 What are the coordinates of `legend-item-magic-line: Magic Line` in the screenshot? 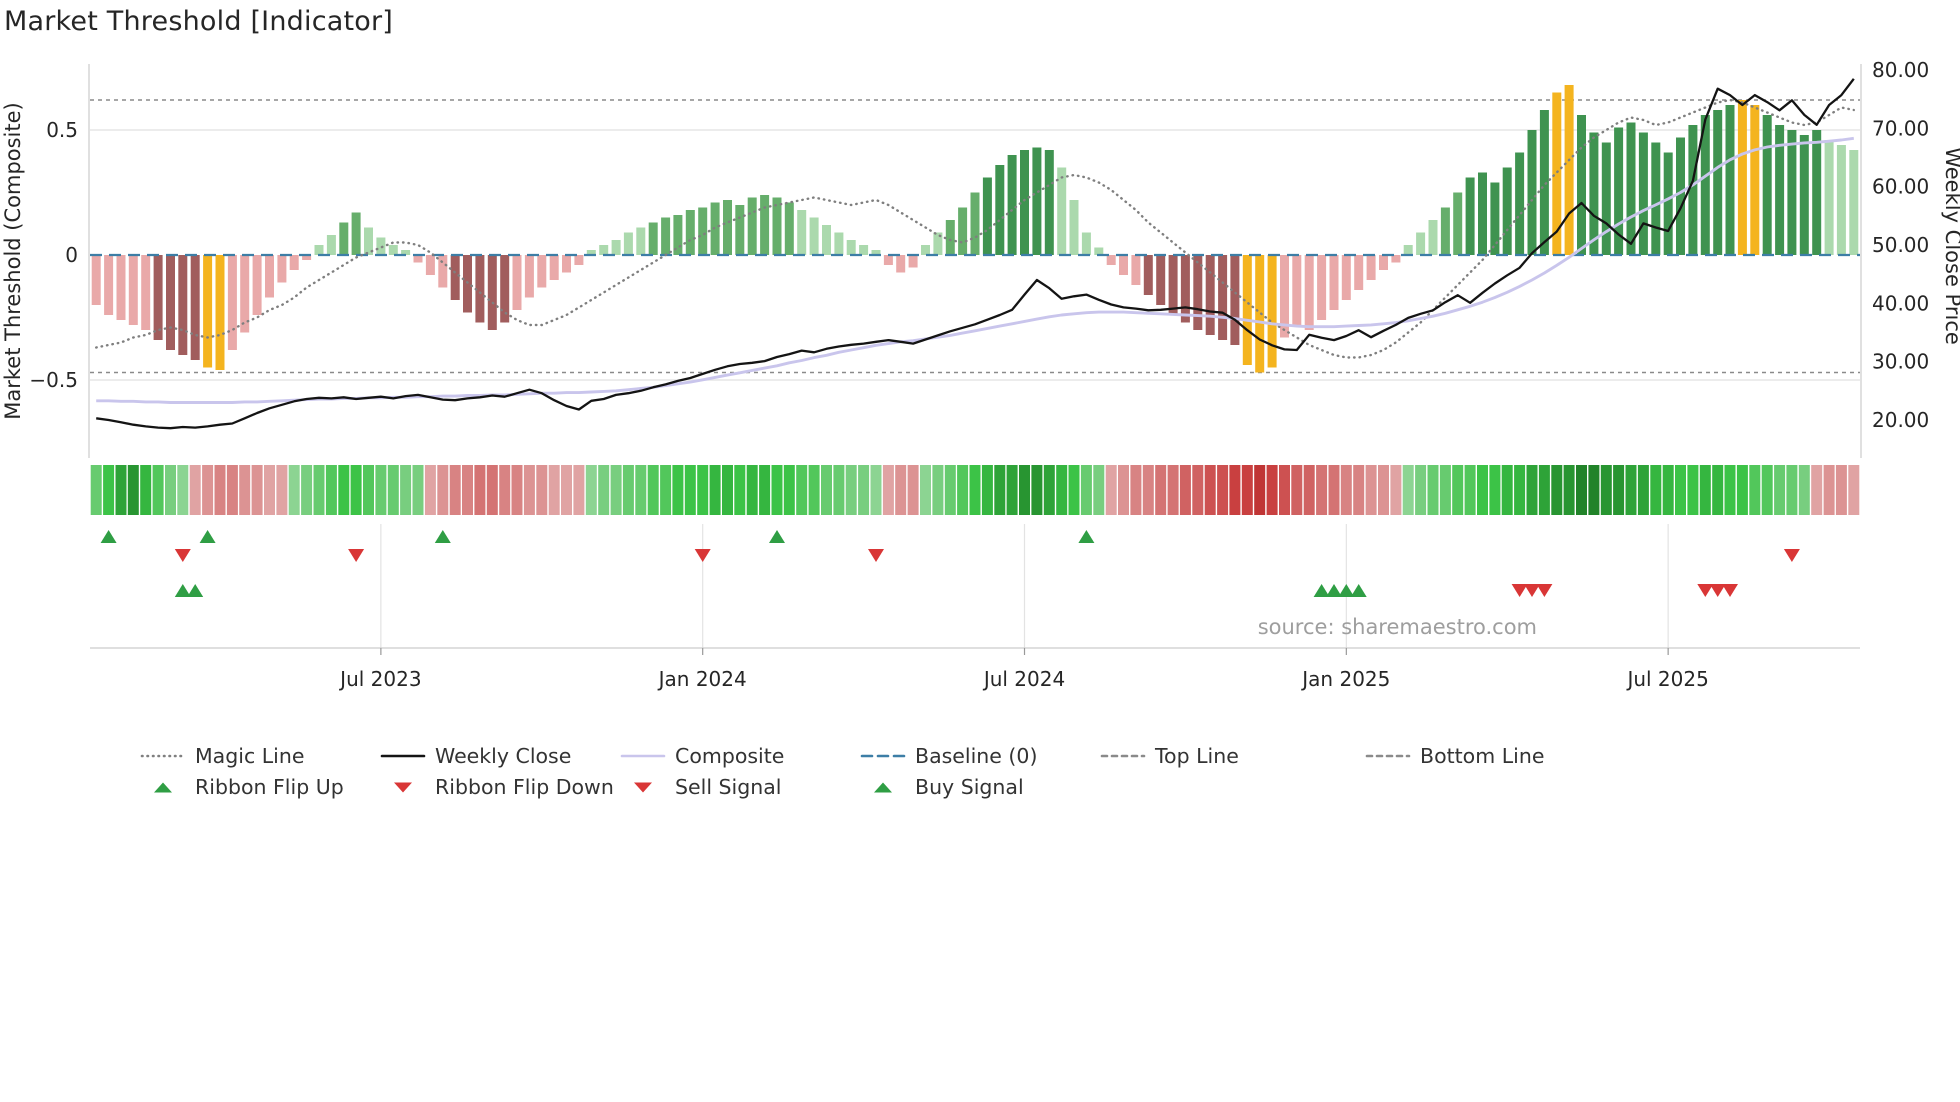 It's located at (222, 756).